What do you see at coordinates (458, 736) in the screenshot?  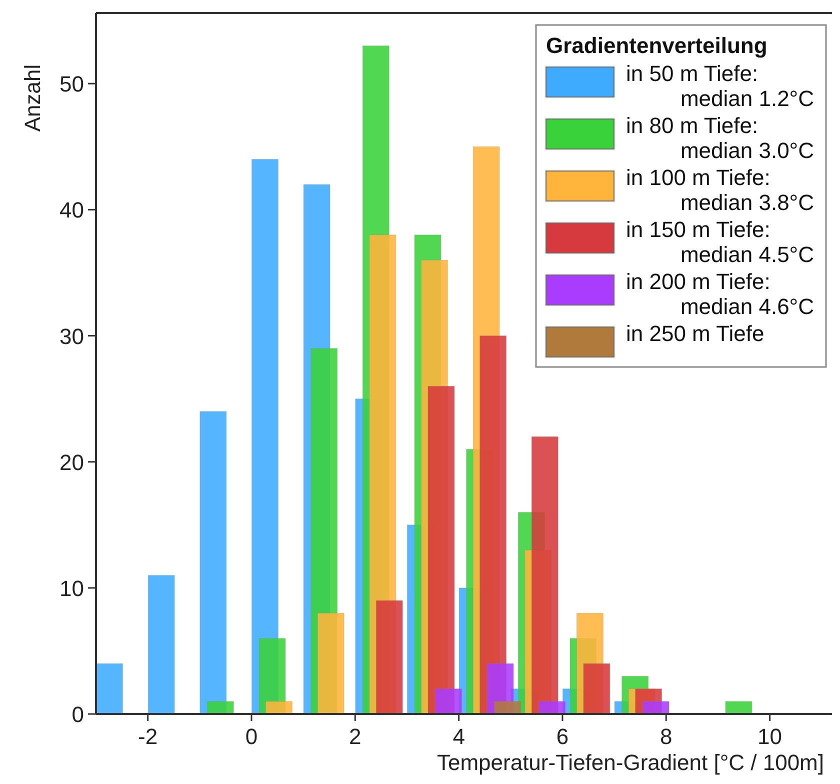 I see `x-tick-label: 4` at bounding box center [458, 736].